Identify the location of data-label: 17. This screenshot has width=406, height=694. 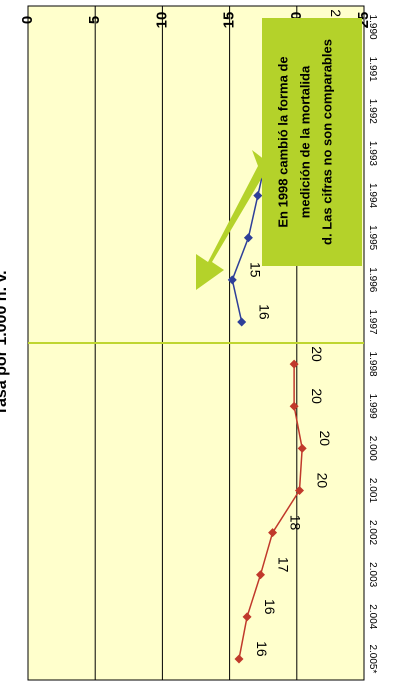
(284, 565).